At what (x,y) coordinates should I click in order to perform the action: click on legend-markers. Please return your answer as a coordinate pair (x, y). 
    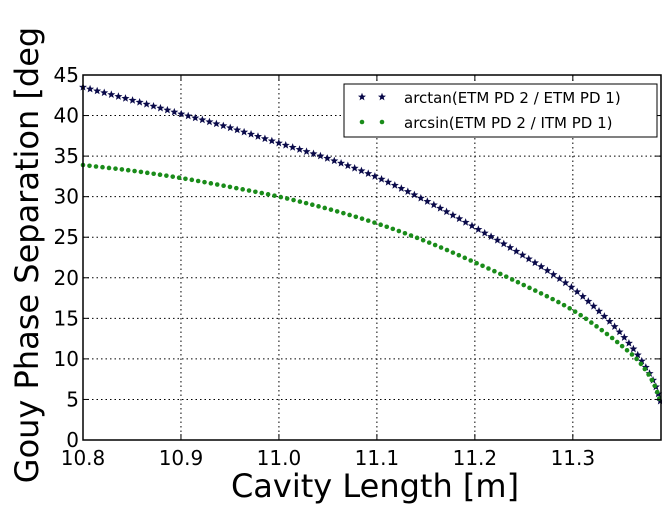
    Looking at the image, I should click on (372, 108).